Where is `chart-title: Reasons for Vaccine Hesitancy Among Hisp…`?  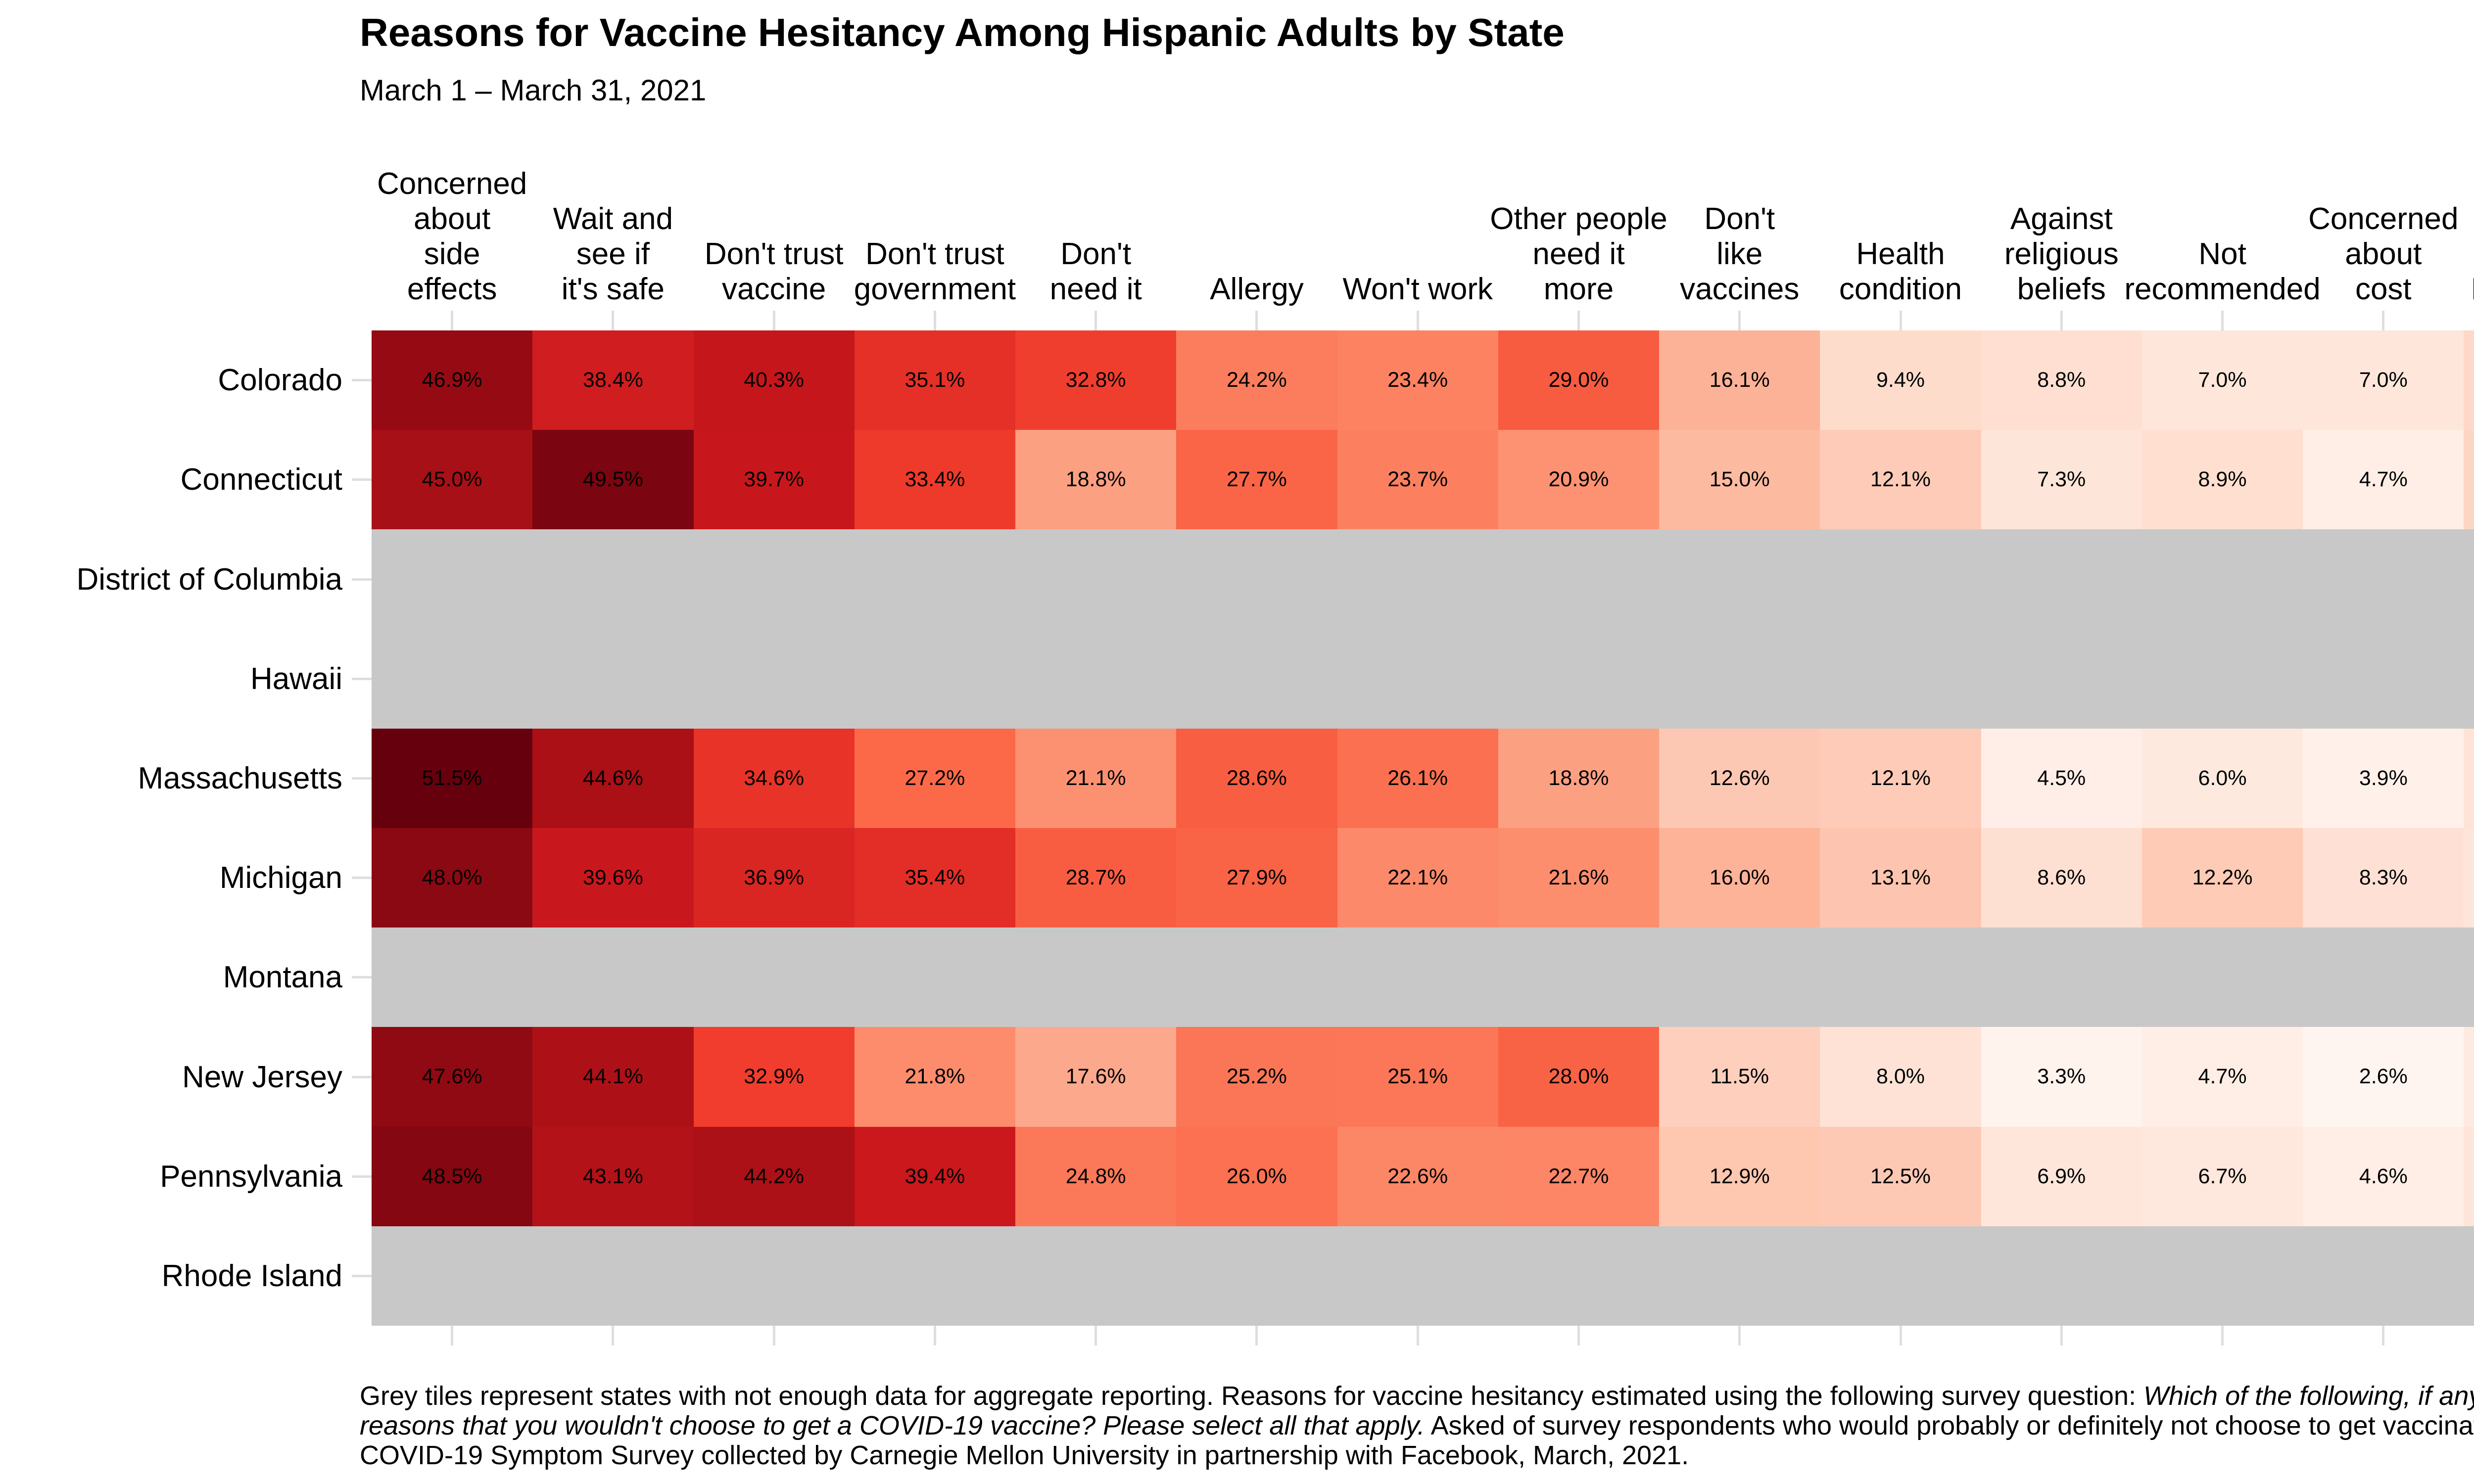
chart-title: Reasons for Vaccine Hesitancy Among Hisp… is located at coordinates (963, 32).